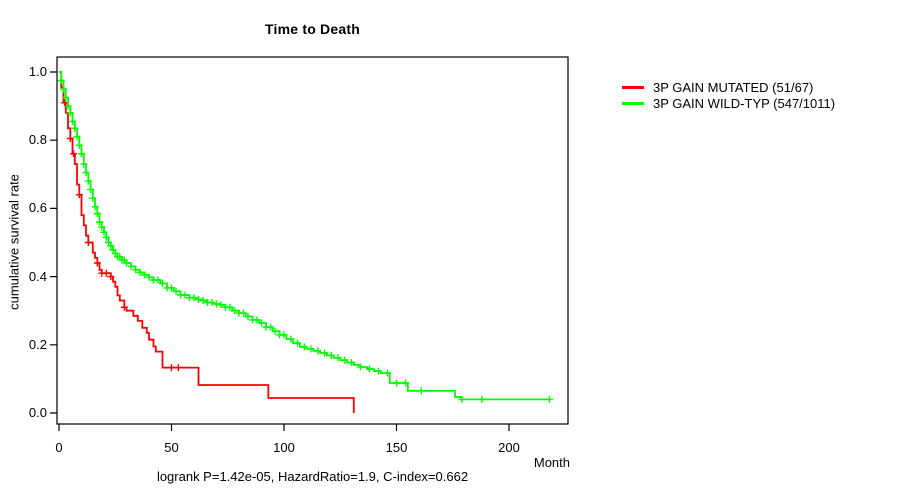 The image size is (900, 500). What do you see at coordinates (37, 71) in the screenshot?
I see `y-tick-label: 1.0` at bounding box center [37, 71].